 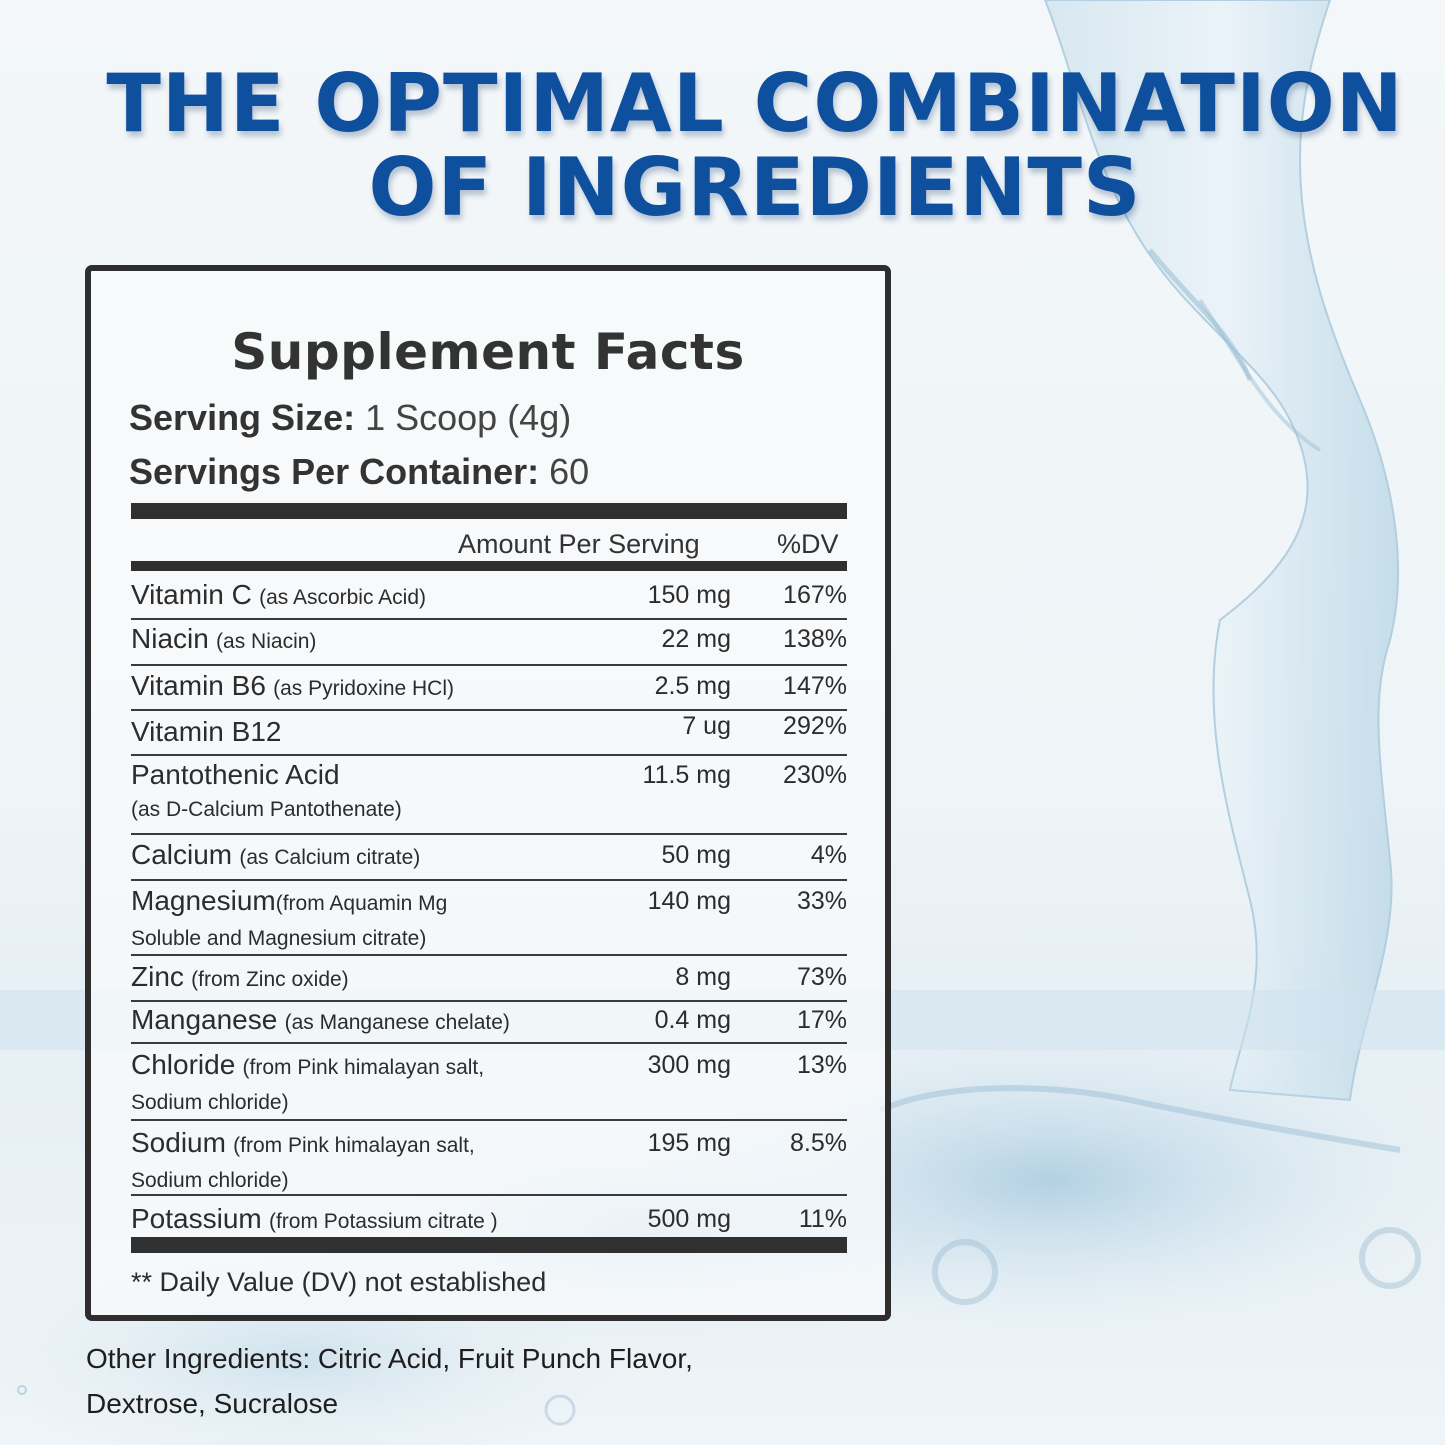 What do you see at coordinates (339, 1282) in the screenshot?
I see `daily-value-footnote: ** Daily Value (DV) not established` at bounding box center [339, 1282].